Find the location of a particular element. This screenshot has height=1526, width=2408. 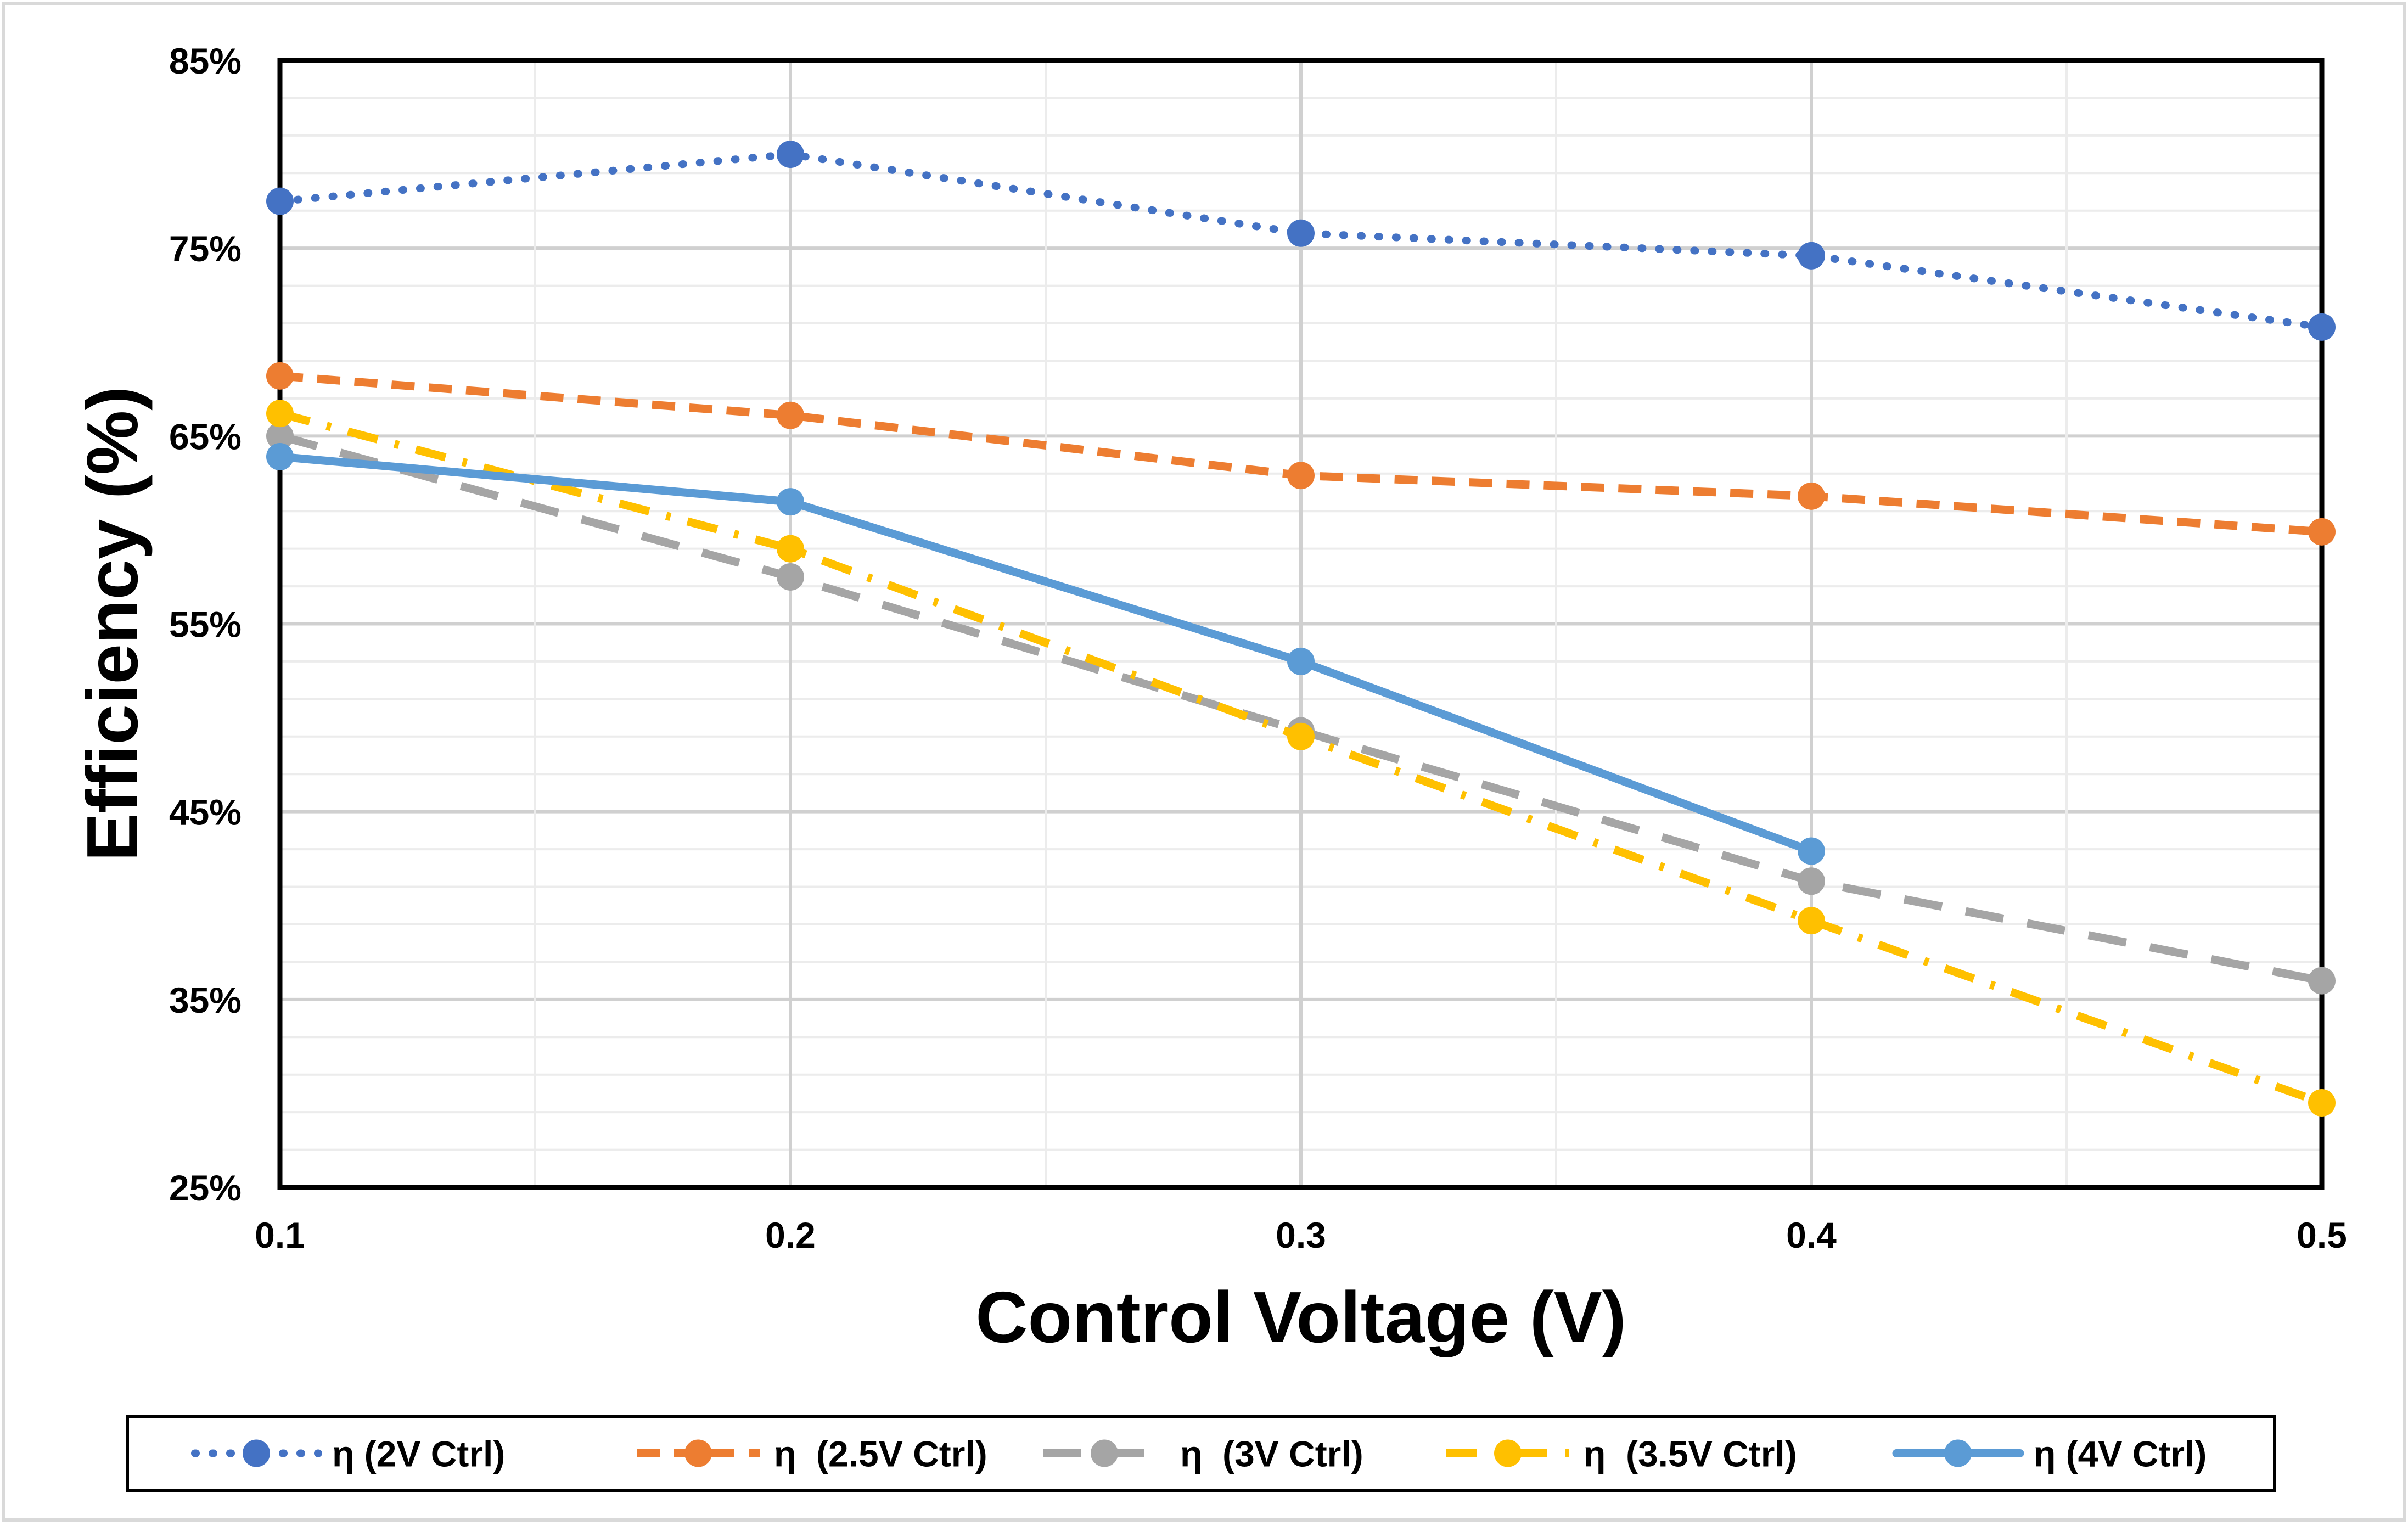

y-tick-label: 85% is located at coordinates (206, 61).